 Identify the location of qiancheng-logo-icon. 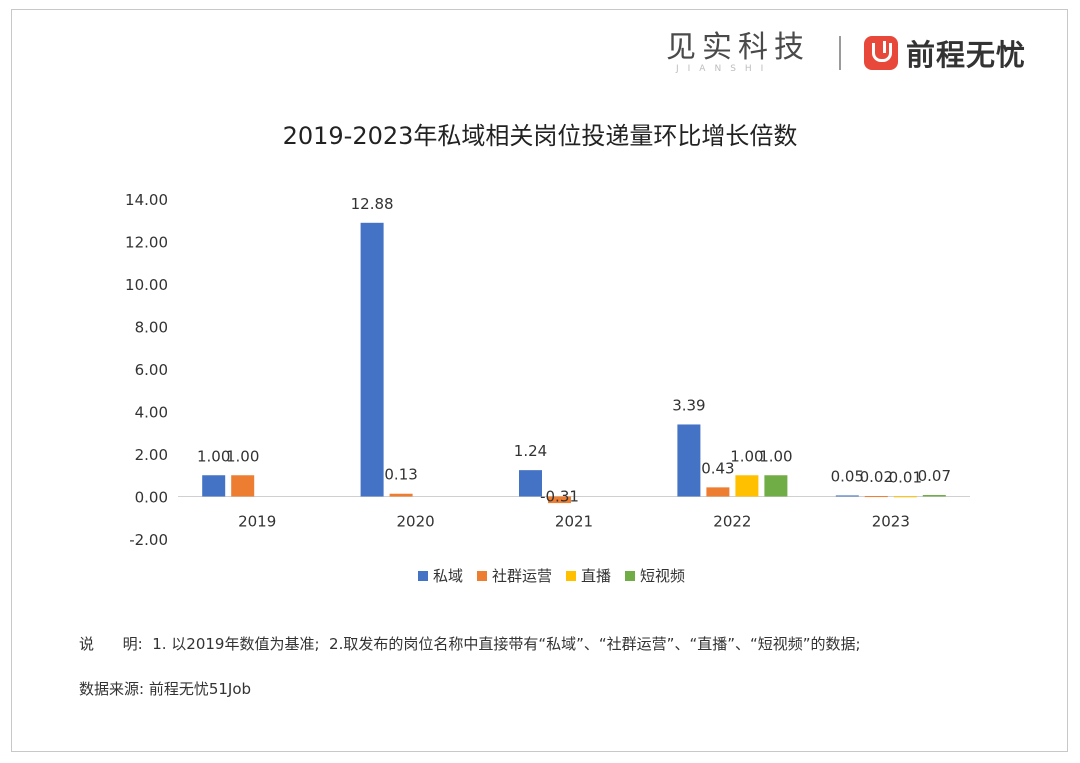
(881, 53).